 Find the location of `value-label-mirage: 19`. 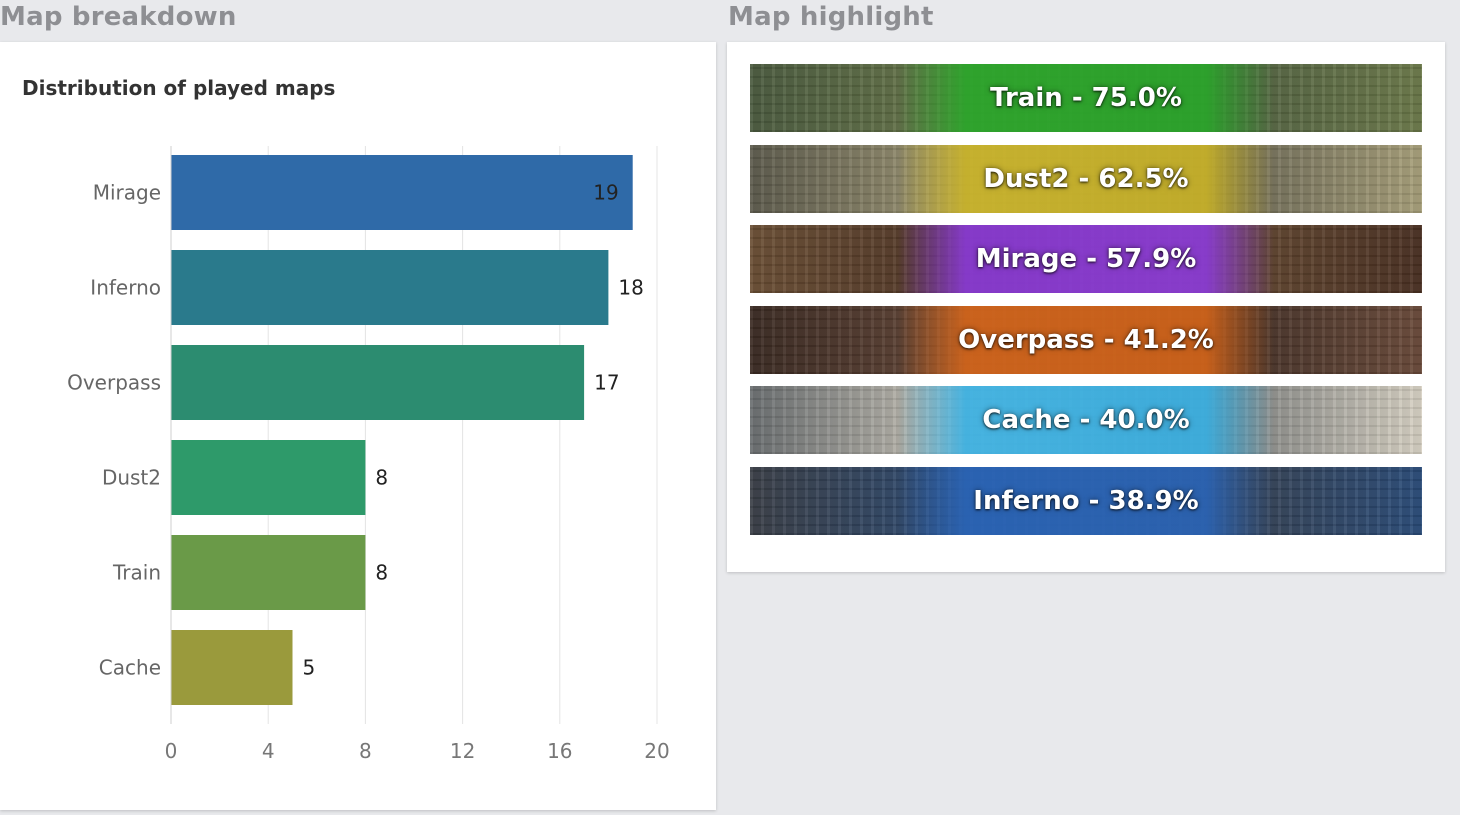

value-label-mirage: 19 is located at coordinates (605, 193).